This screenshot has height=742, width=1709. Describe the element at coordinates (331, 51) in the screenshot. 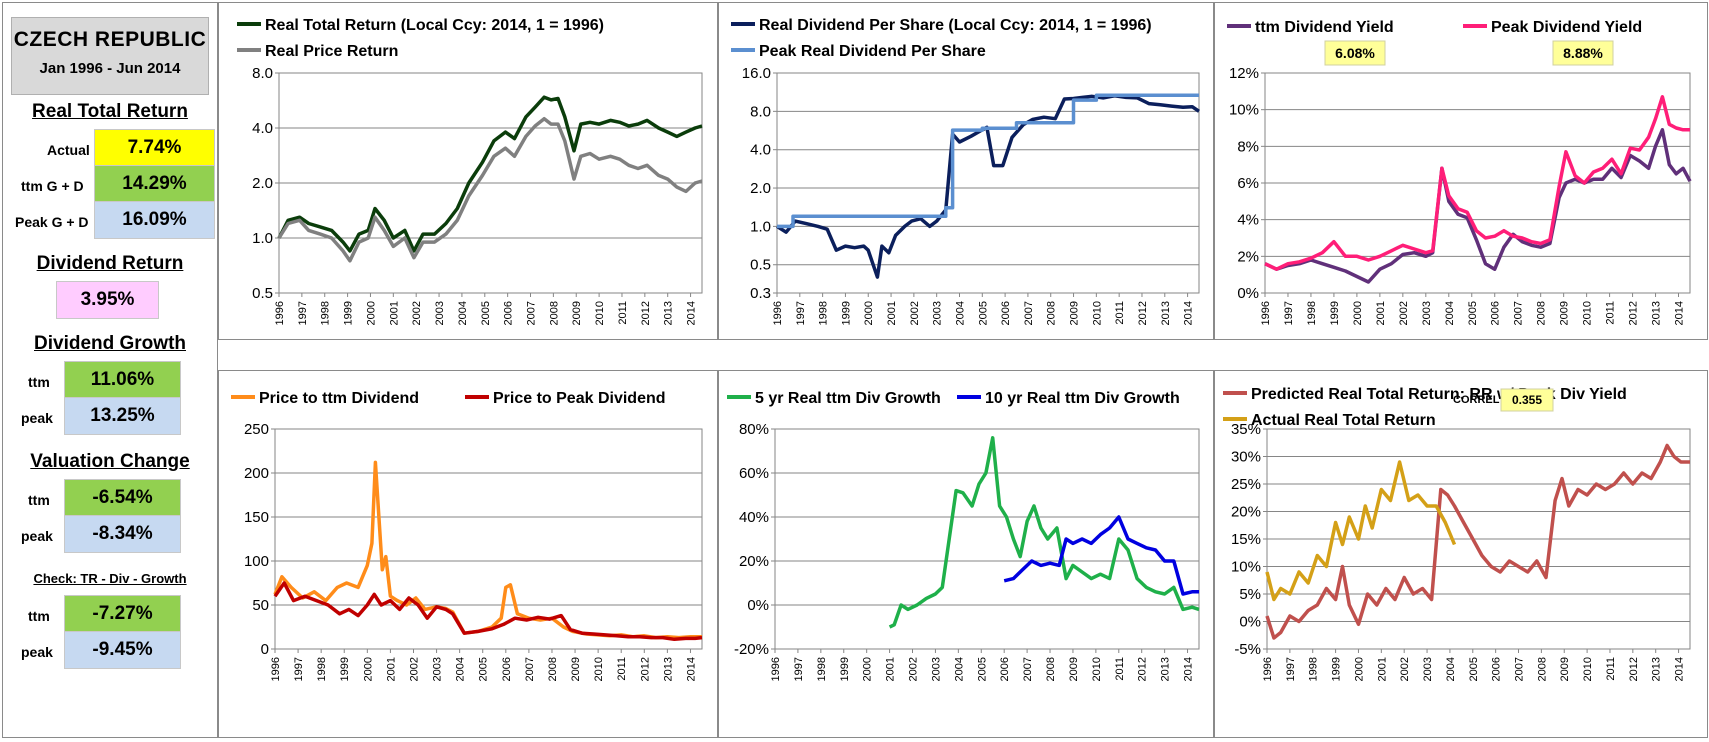

I see `legend-label: Real Price Return` at that location.